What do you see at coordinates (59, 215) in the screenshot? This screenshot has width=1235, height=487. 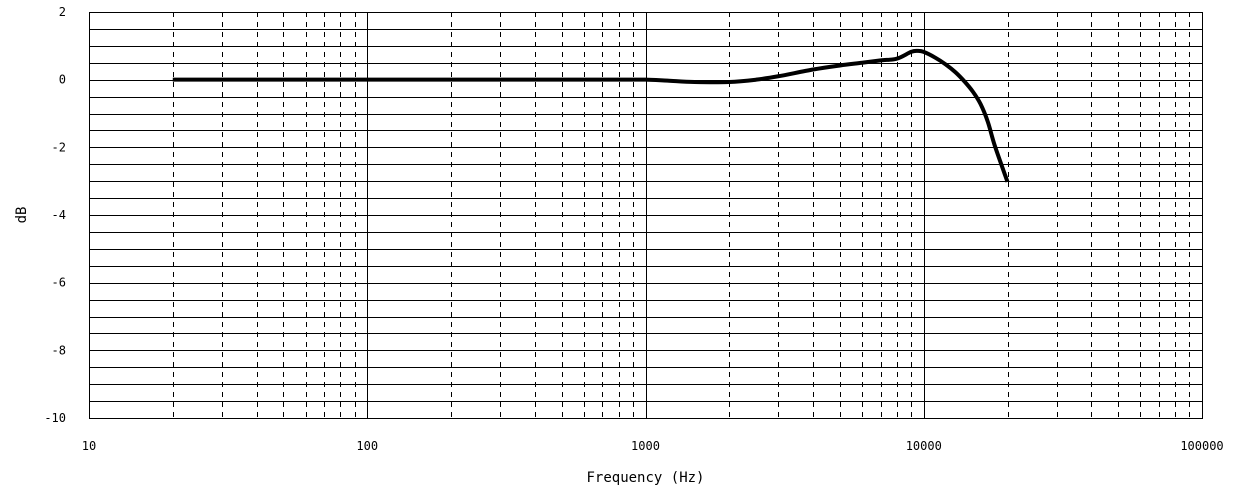 I see `y-tick-label: -4` at bounding box center [59, 215].